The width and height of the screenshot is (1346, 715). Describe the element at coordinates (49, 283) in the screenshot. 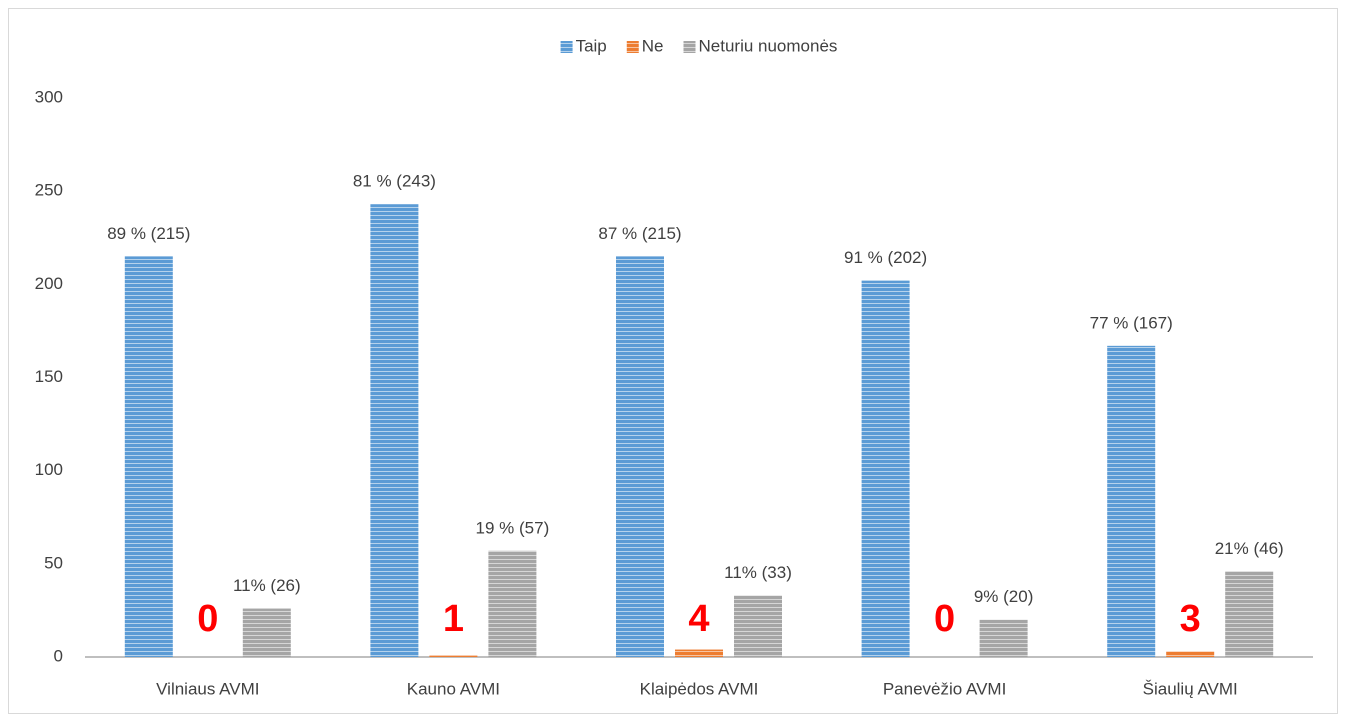

I see `y-tick-label: 200` at that location.